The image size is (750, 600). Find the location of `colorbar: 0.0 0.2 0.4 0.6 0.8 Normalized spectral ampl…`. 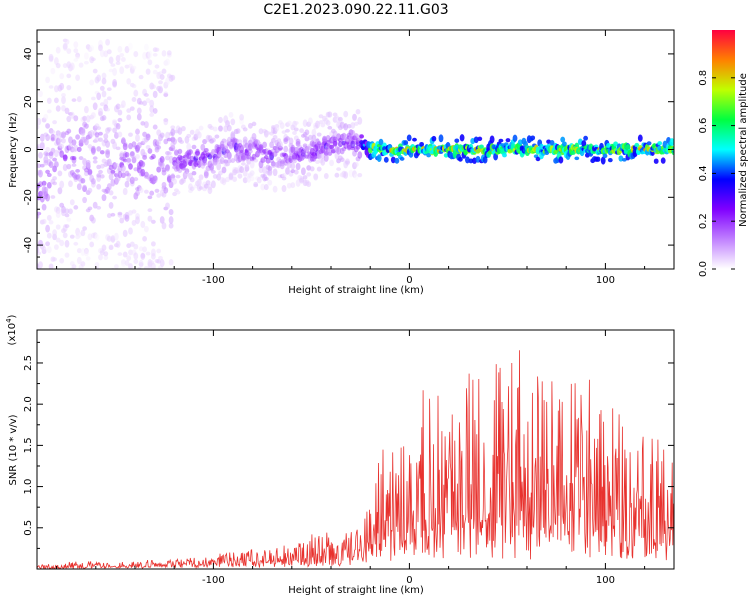

colorbar: 0.0 0.2 0.4 0.6 0.8 Normalized spectral ampl… is located at coordinates (723, 153).